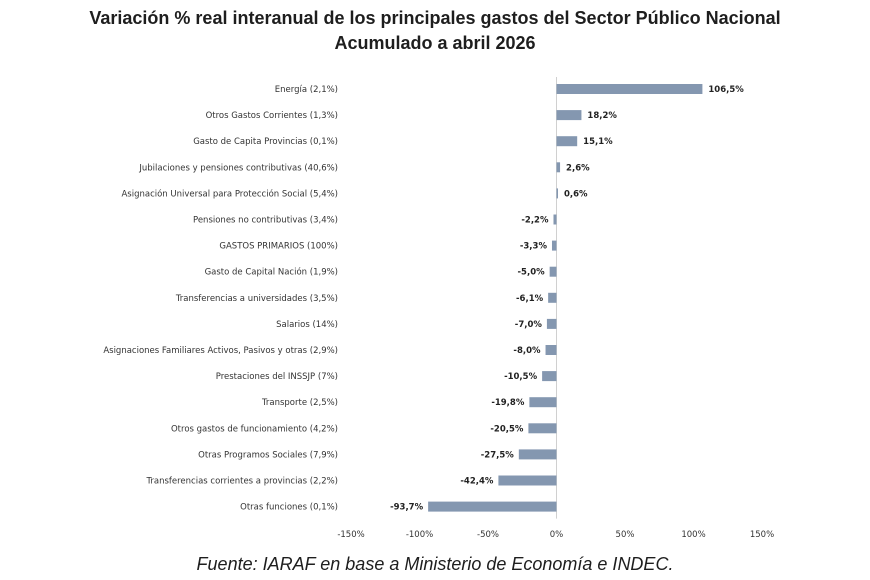  I want to click on value-label: -5,0%, so click(532, 273).